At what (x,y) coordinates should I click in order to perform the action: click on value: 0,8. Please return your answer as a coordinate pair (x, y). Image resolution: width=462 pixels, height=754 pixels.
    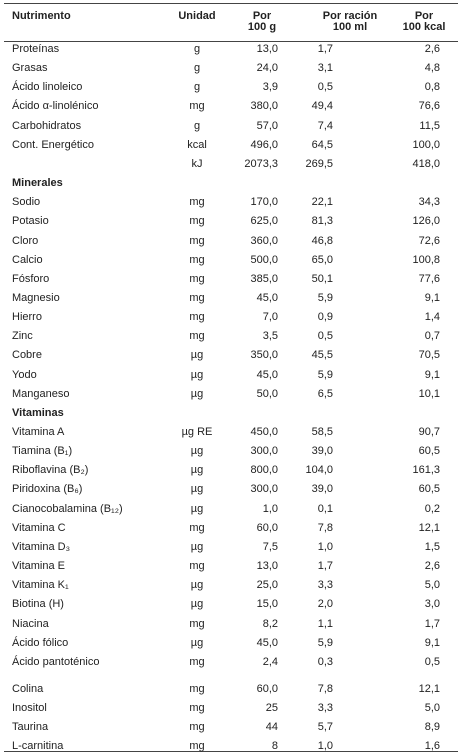
    Looking at the image, I should click on (432, 87).